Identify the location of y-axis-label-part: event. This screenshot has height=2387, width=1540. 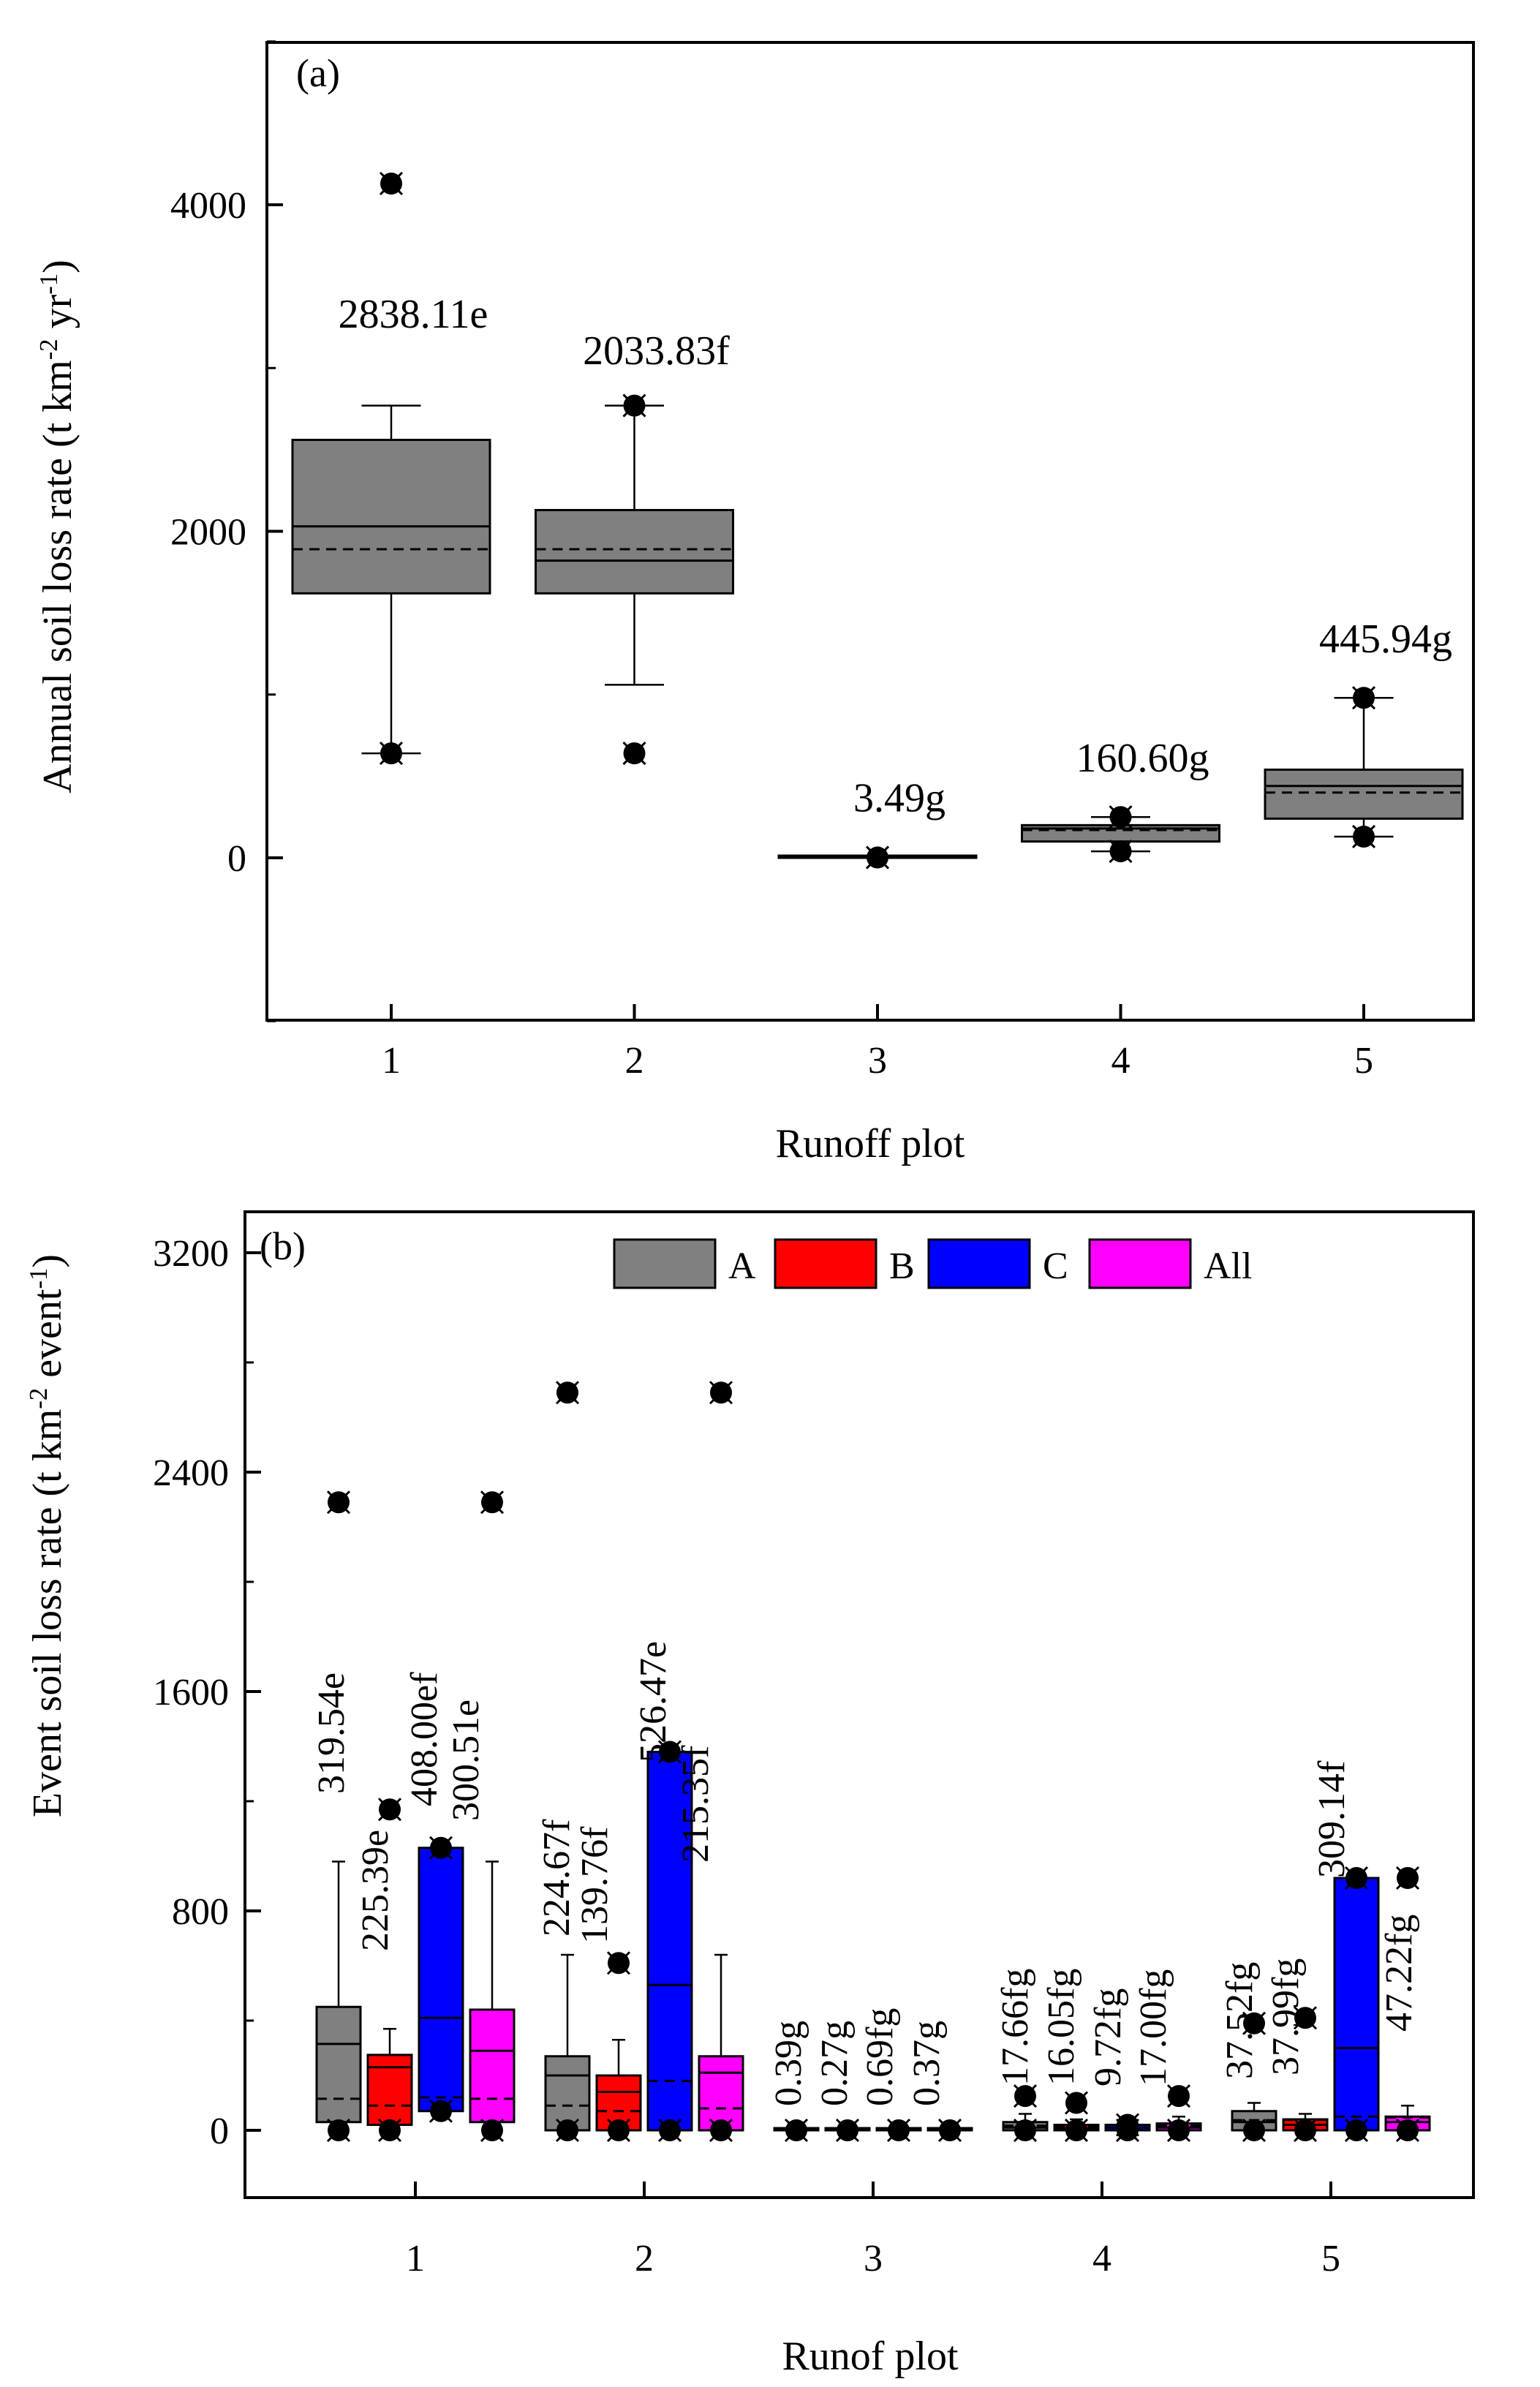
(47, 1339).